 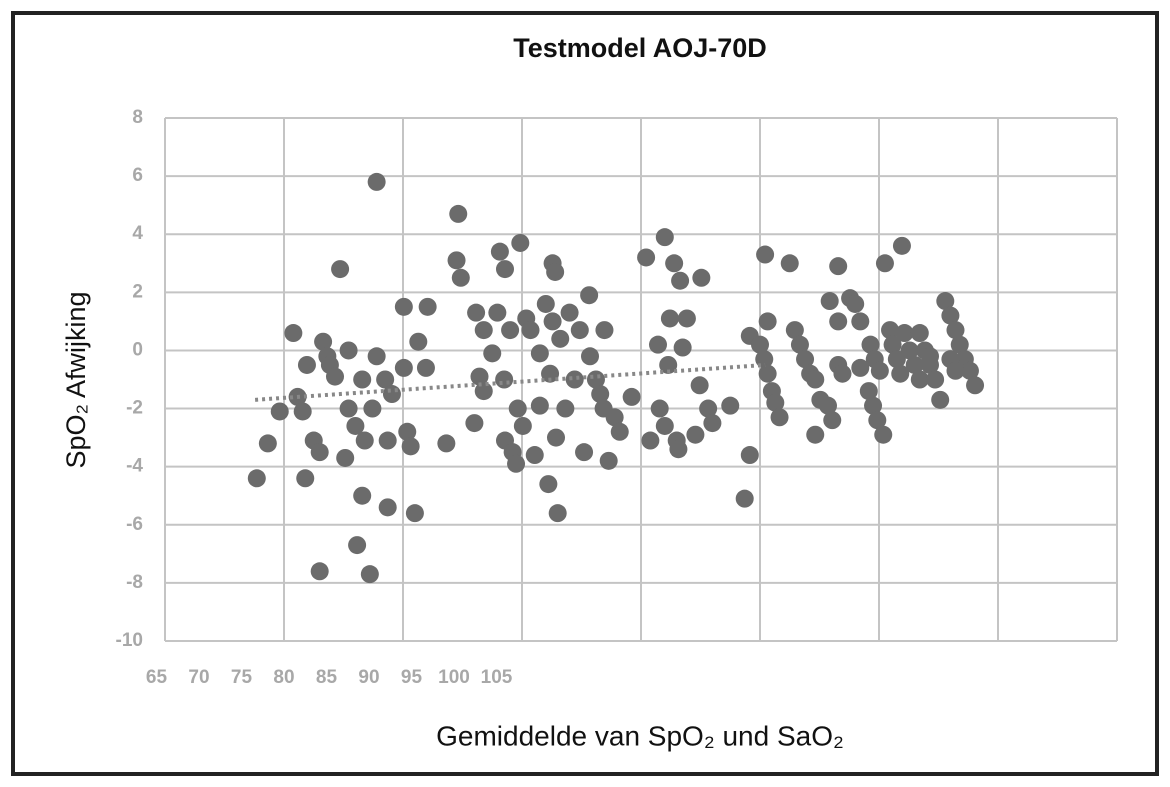 What do you see at coordinates (137, 349) in the screenshot?
I see `y-tick-label: 0` at bounding box center [137, 349].